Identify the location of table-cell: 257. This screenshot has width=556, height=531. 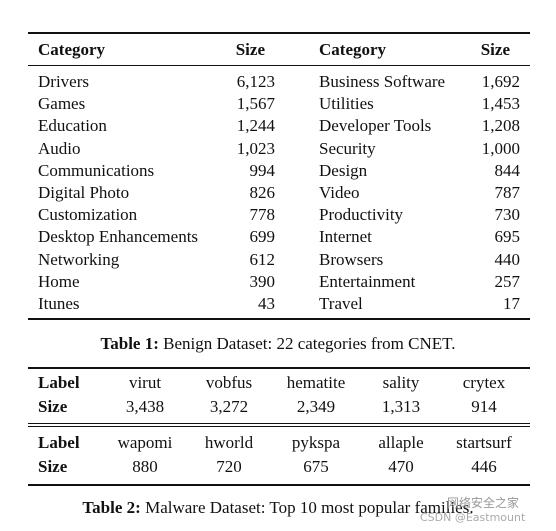
(507, 281).